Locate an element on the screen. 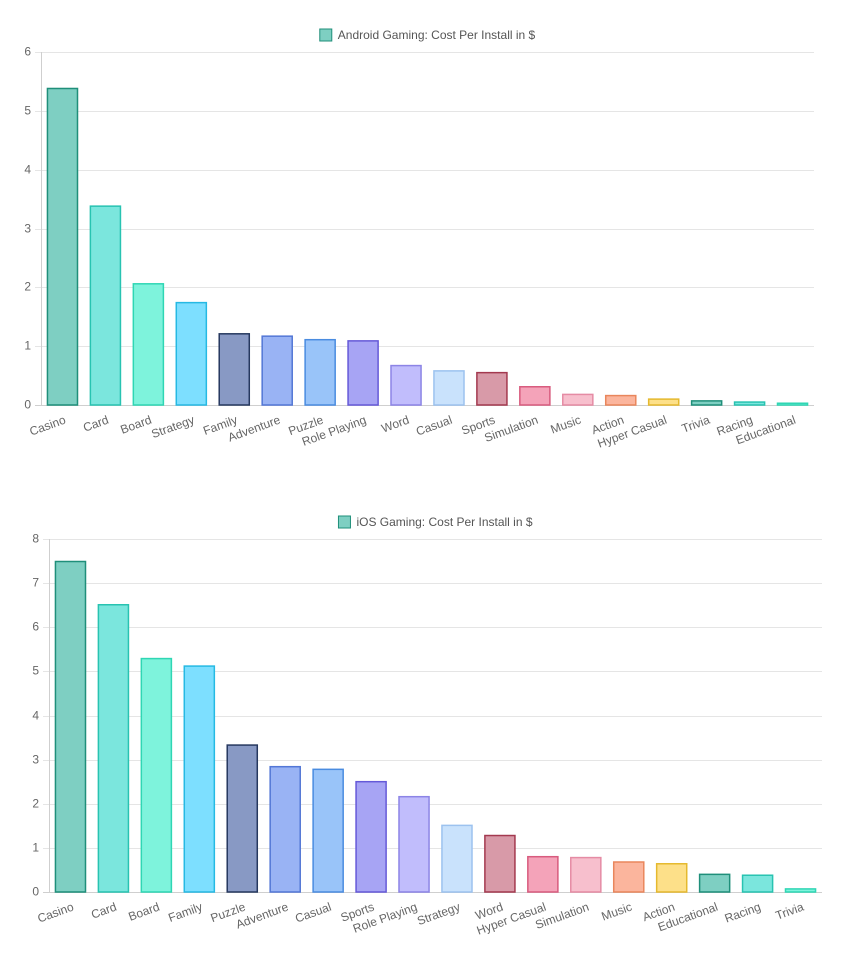 The image size is (867, 959). ios-legend-label: iOS Gaming: Cost Per Install in $ is located at coordinates (444, 522).